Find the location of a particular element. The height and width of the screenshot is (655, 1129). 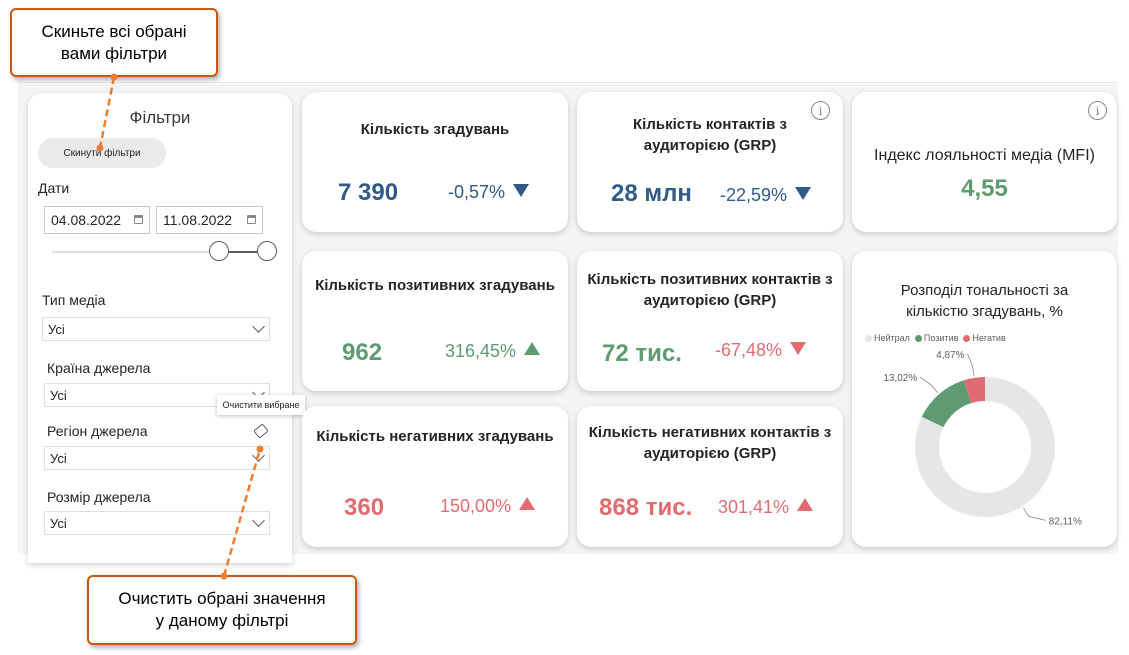

kpi-change-value: -0,57% is located at coordinates (477, 192).